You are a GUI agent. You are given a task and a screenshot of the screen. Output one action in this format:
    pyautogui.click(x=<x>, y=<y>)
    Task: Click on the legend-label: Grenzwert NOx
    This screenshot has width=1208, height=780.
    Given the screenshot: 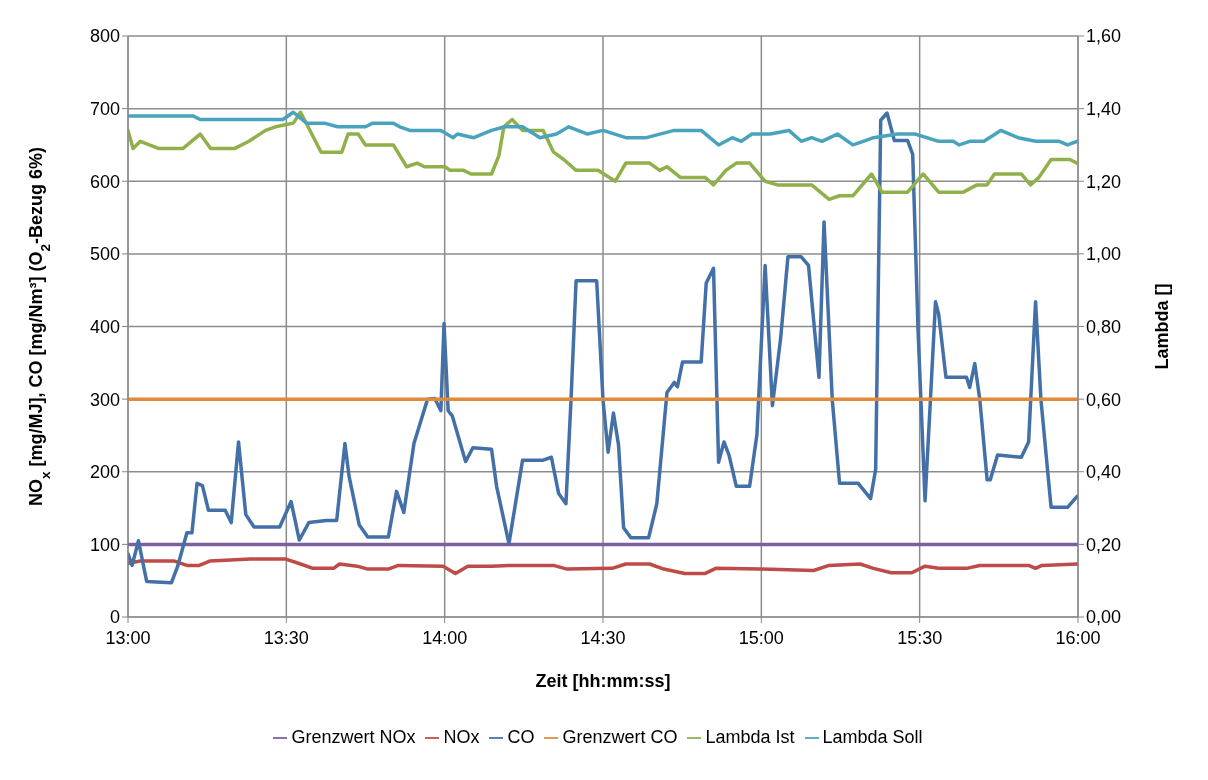 What is the action you would take?
    pyautogui.click(x=353, y=737)
    